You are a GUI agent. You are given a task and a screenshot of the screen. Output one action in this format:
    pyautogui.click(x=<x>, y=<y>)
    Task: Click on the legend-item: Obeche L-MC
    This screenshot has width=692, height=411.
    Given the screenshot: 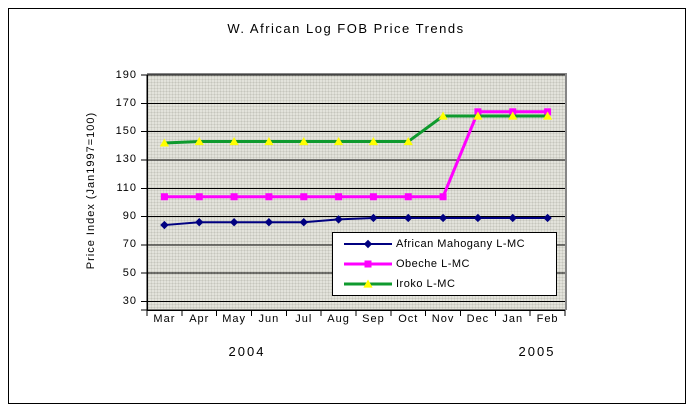 What is the action you would take?
    pyautogui.click(x=449, y=264)
    